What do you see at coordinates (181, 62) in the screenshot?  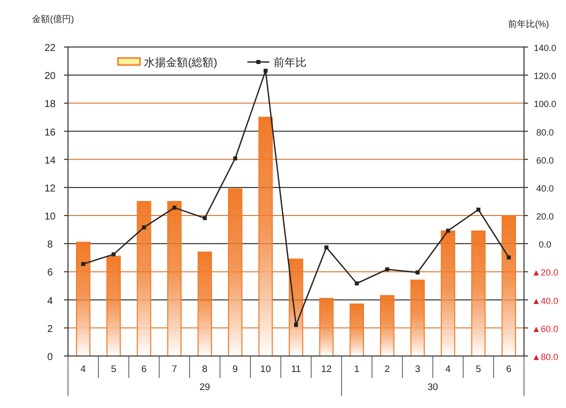 I see `legend-label: 水揚金額(総額)` at bounding box center [181, 62].